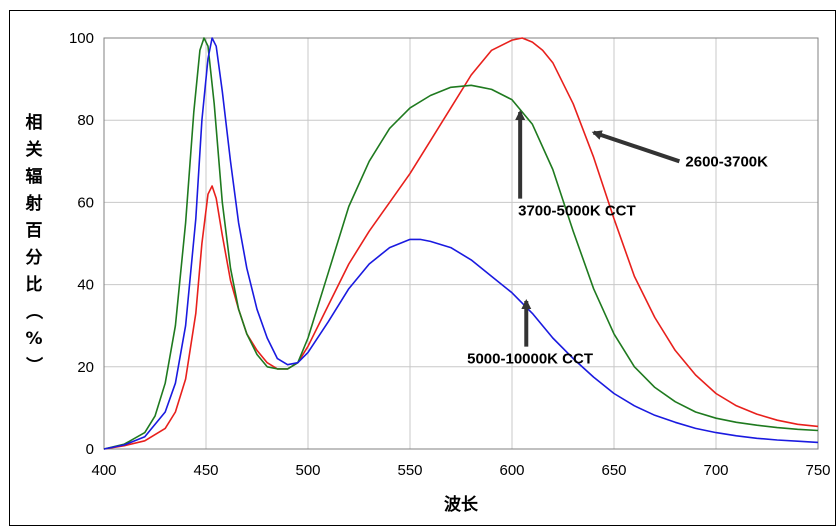 This screenshot has height=531, width=840. I want to click on x-tick-label: 550, so click(409, 470).